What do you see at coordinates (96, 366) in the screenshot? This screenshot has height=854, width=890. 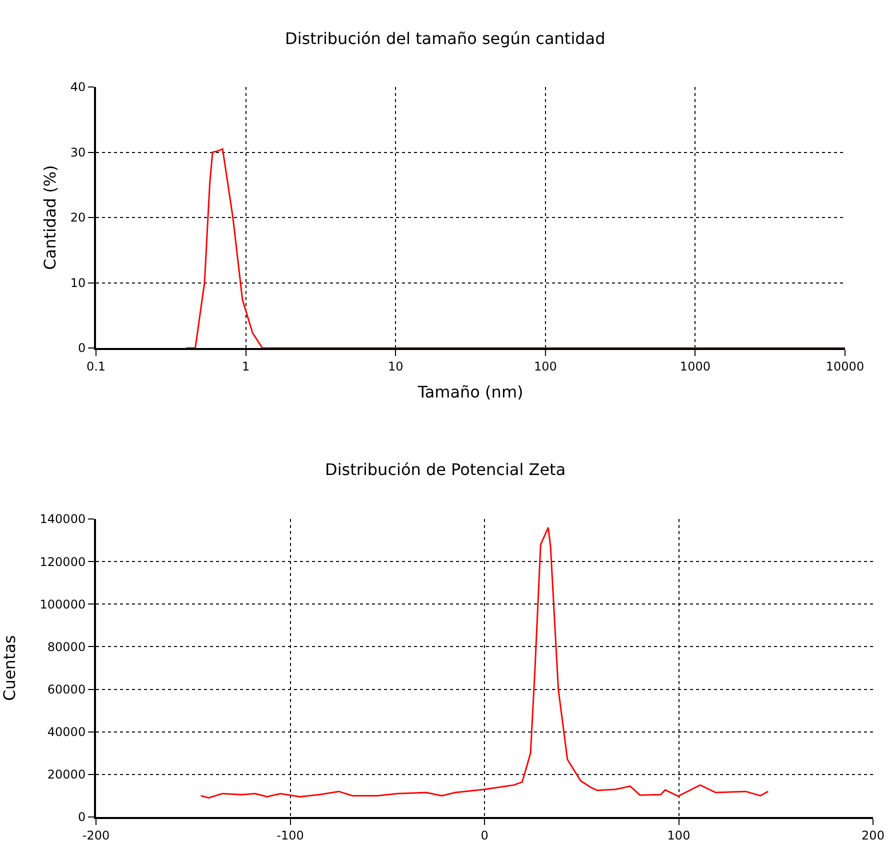 I see `x-tick-label: 0.1` at bounding box center [96, 366].